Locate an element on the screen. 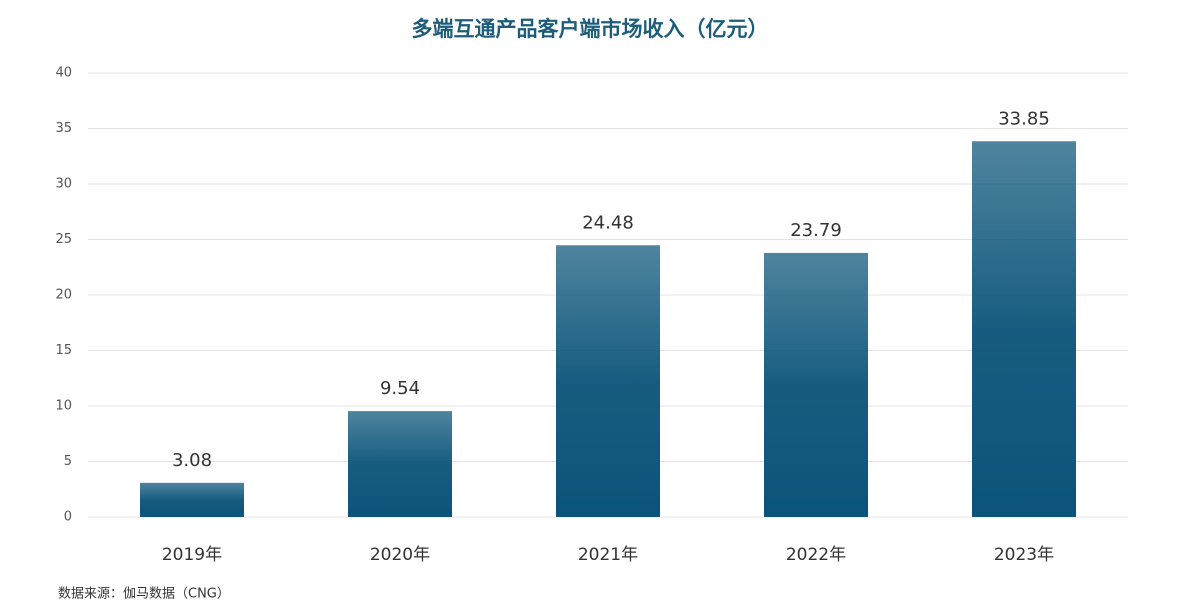 This screenshot has height=600, width=1200. y-tick-label: 40 is located at coordinates (63, 73).